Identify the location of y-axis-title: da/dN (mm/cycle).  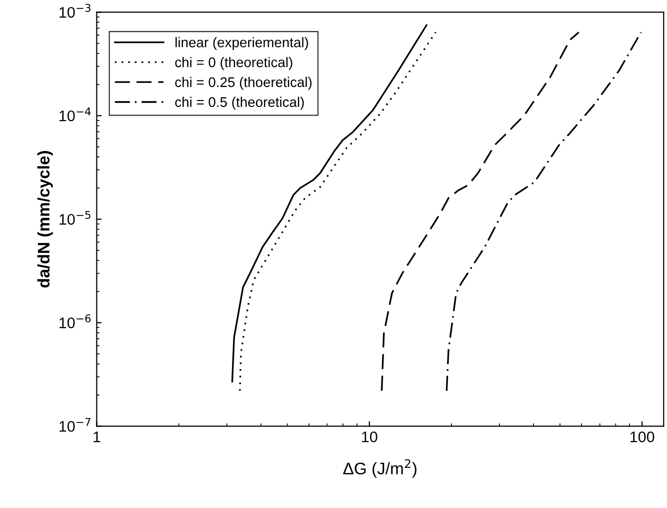
(45, 219).